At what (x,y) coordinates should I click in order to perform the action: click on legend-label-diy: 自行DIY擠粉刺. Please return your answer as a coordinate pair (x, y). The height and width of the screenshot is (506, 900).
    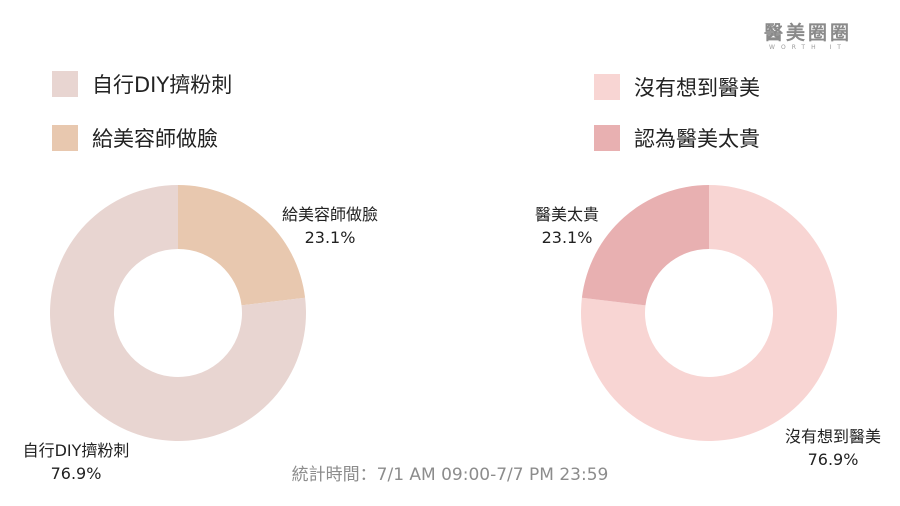
    Looking at the image, I should click on (162, 85).